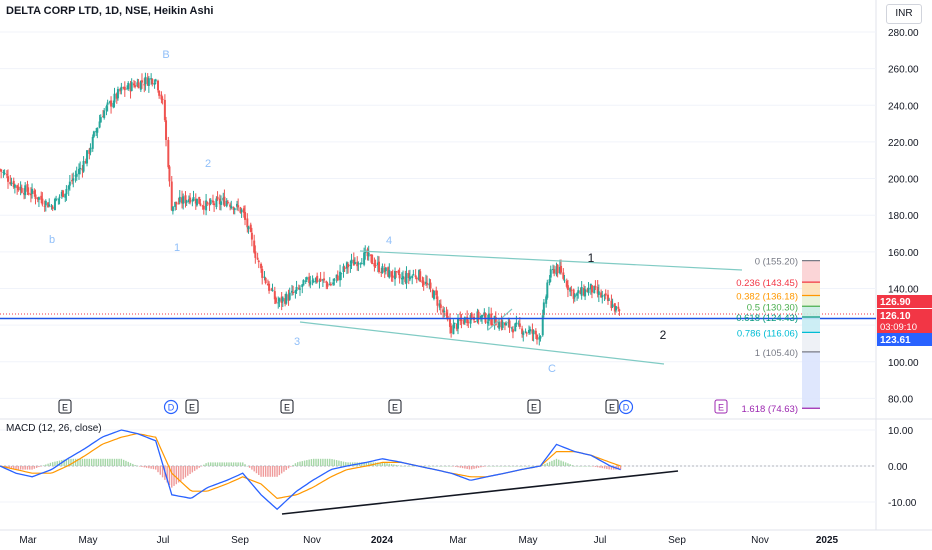  Describe the element at coordinates (54, 428) in the screenshot. I see `macd-indicator-title: MACD (12, 26, close)` at that location.